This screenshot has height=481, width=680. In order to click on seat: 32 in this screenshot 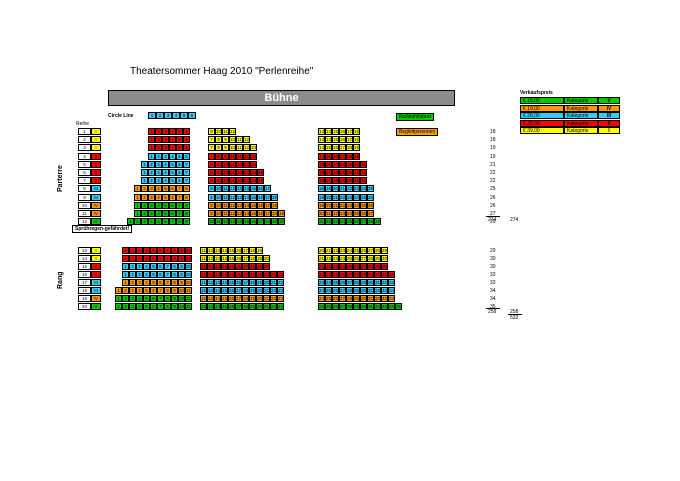, I will do `click(377, 290)`.